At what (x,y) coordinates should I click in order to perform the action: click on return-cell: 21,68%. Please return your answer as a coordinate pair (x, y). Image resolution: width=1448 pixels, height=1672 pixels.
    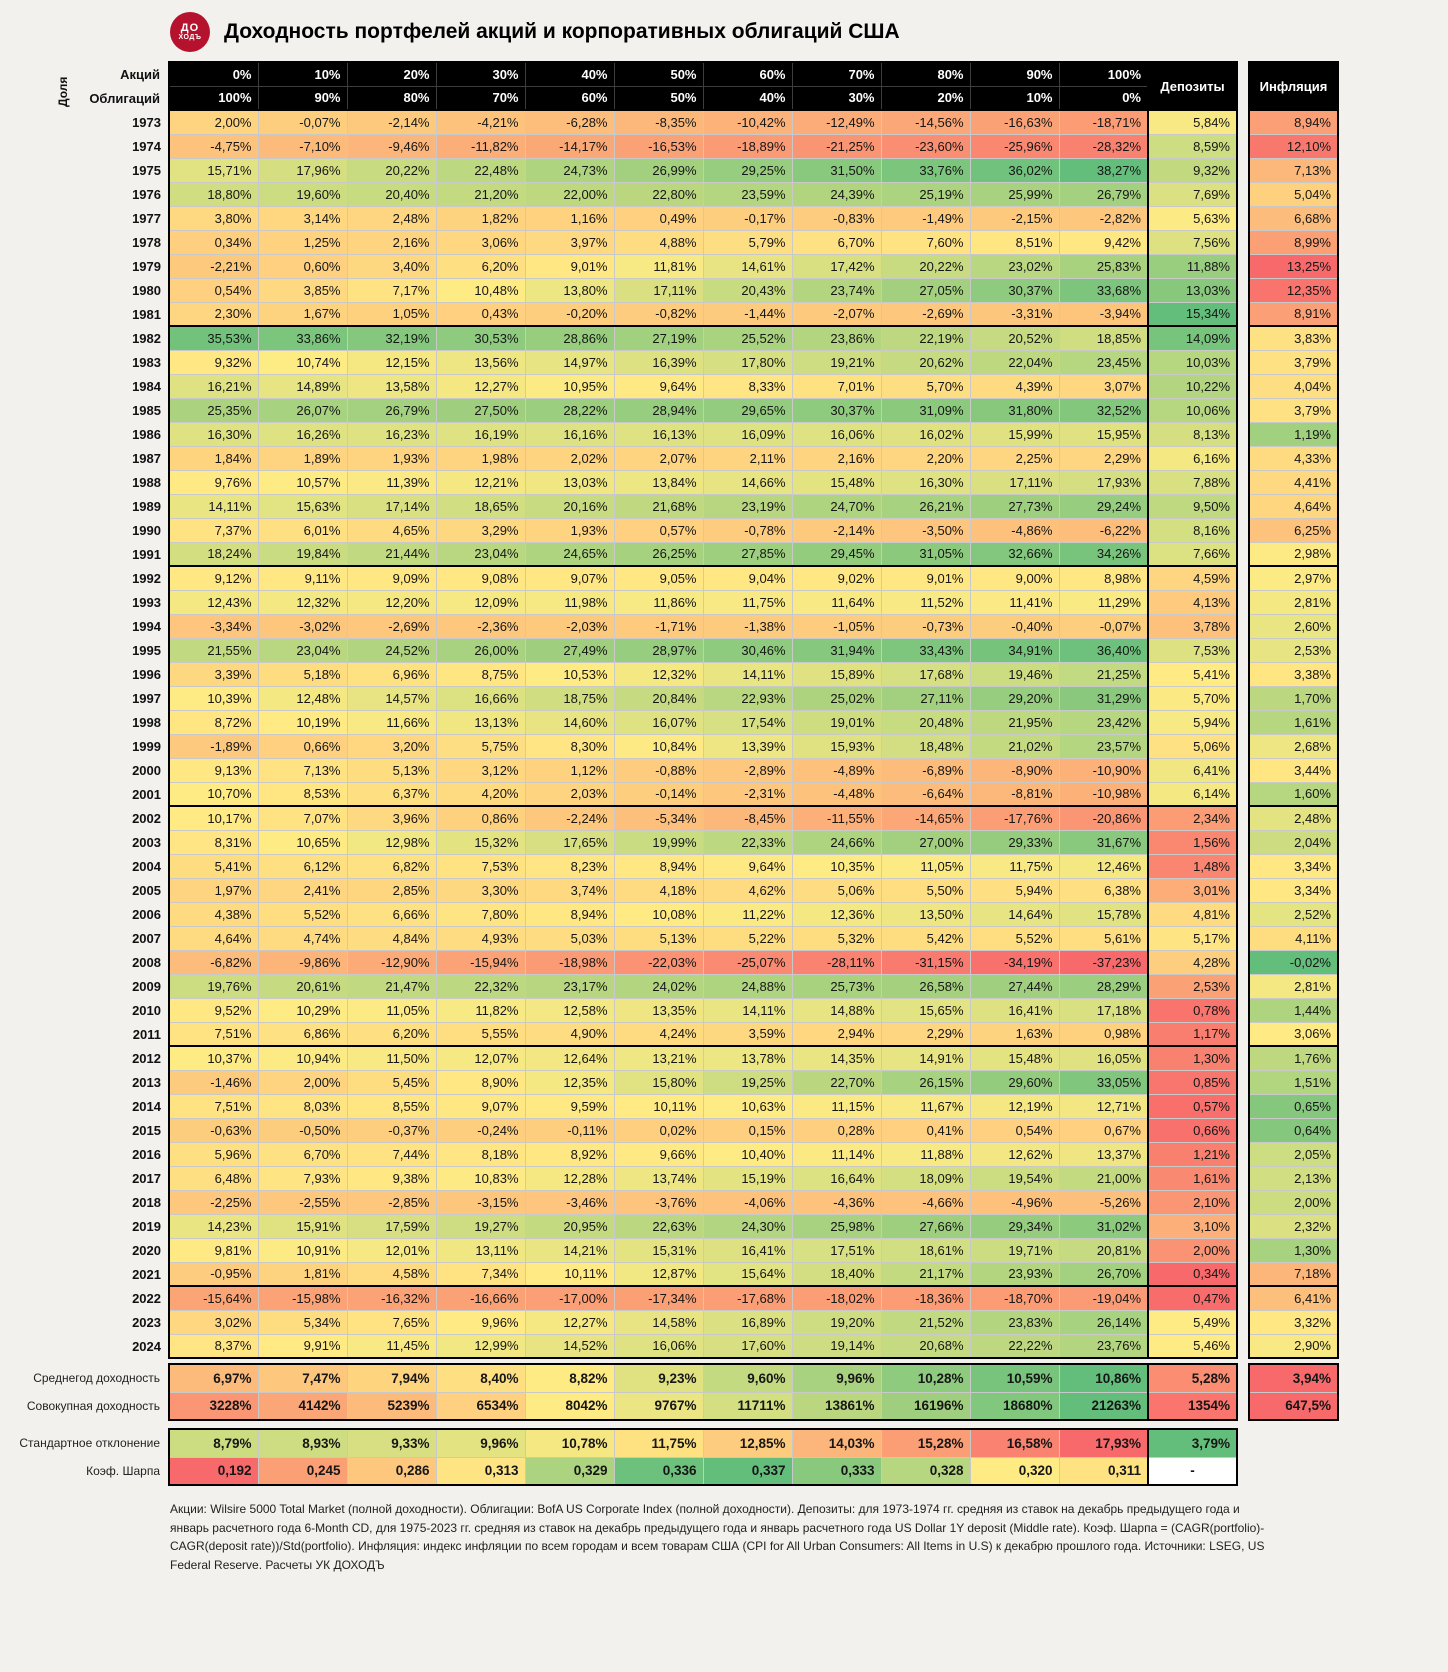
    Looking at the image, I should click on (658, 506).